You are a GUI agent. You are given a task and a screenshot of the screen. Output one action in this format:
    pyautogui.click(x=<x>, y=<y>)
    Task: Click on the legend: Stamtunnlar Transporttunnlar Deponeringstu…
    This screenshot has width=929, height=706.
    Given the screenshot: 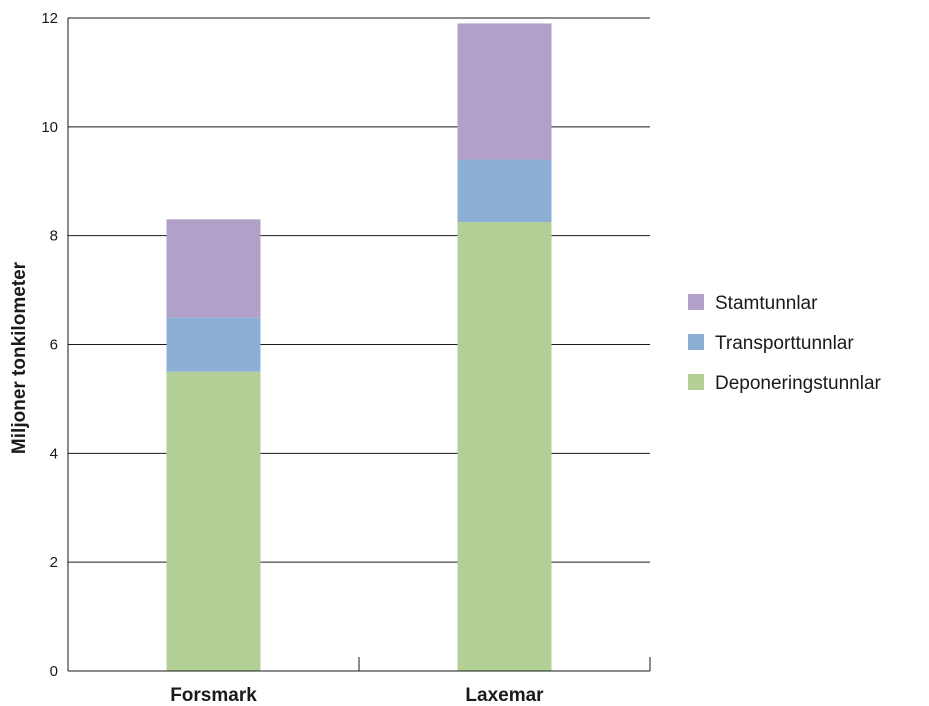 What is the action you would take?
    pyautogui.click(x=785, y=343)
    